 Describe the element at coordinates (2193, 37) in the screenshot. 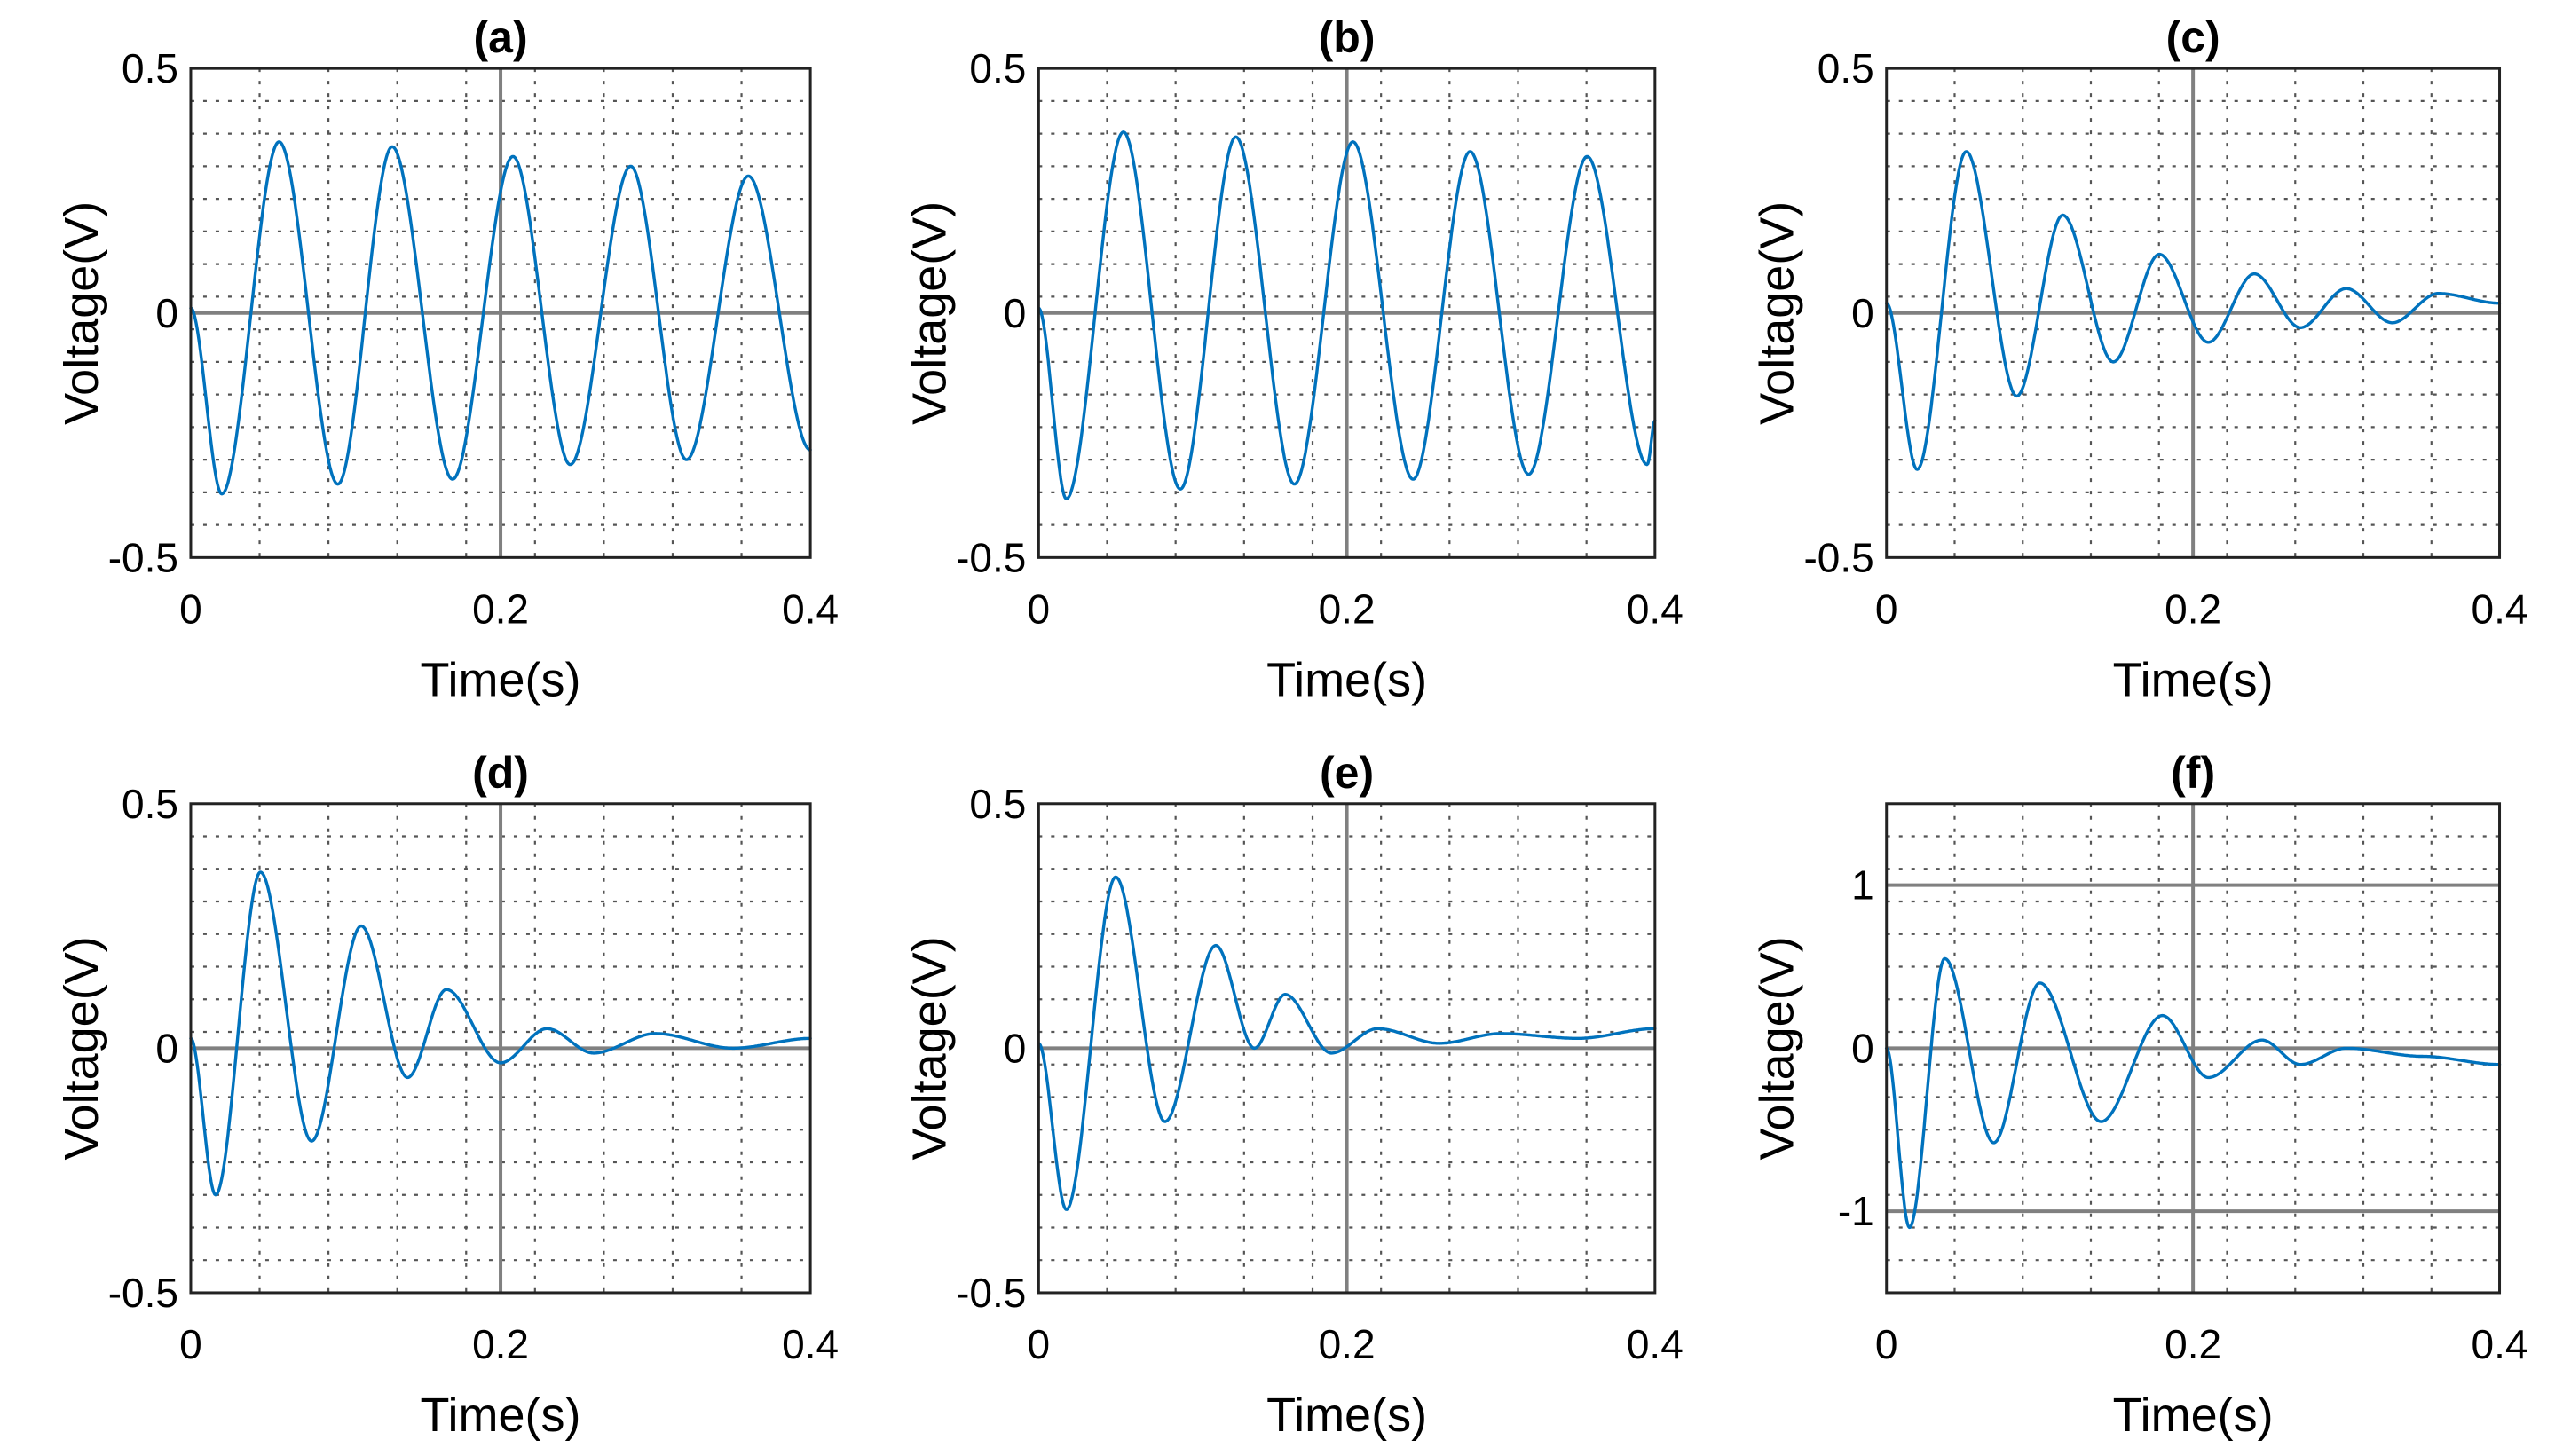

I see `panel-title: (c)` at that location.